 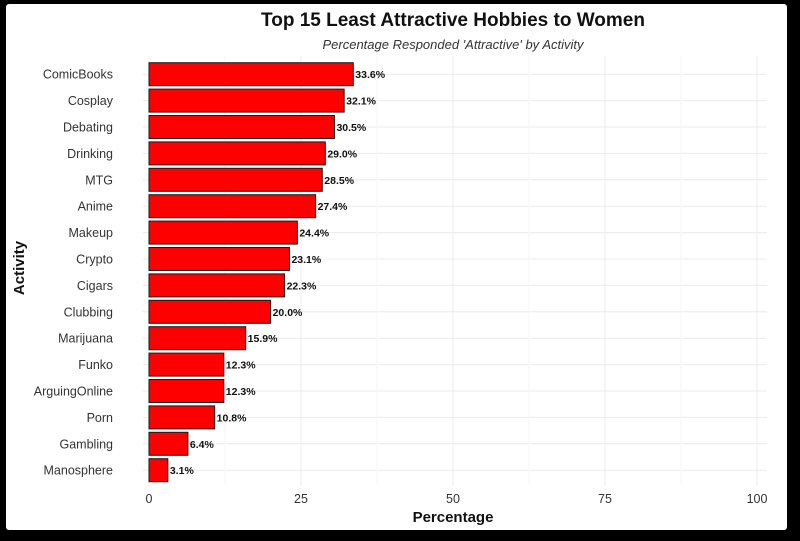 I want to click on x-tick-label: 100, so click(x=757, y=499).